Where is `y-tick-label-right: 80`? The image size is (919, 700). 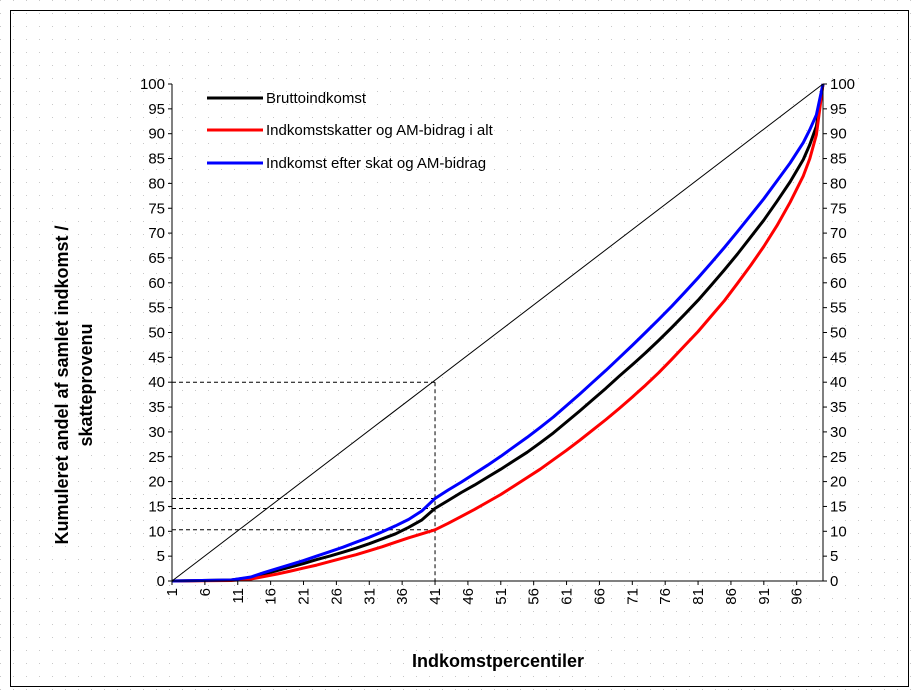 y-tick-label-right: 80 is located at coordinates (838, 183).